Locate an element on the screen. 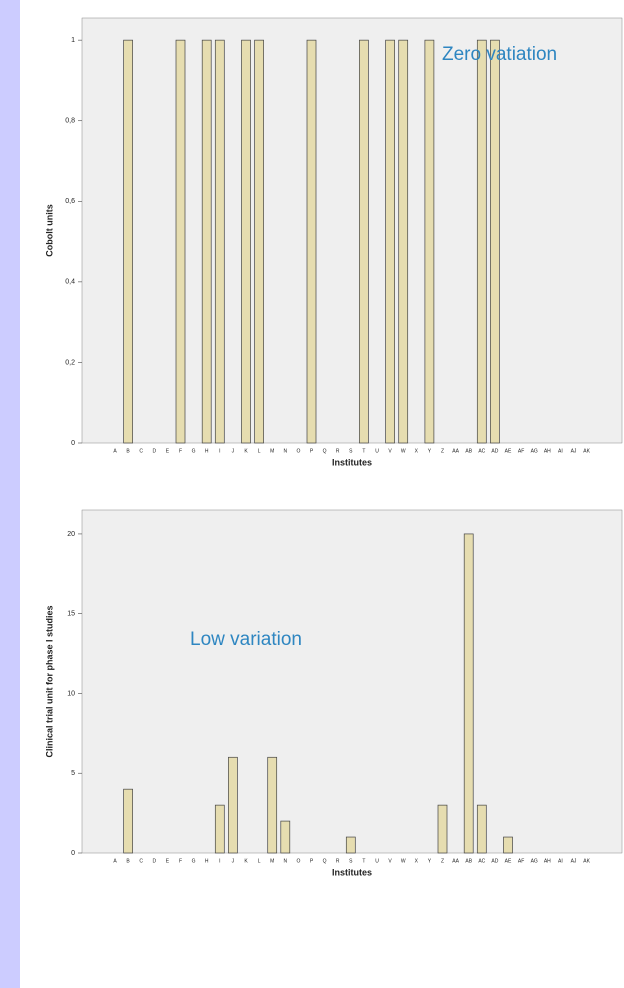  y-tick-label: 10 is located at coordinates (71, 693).